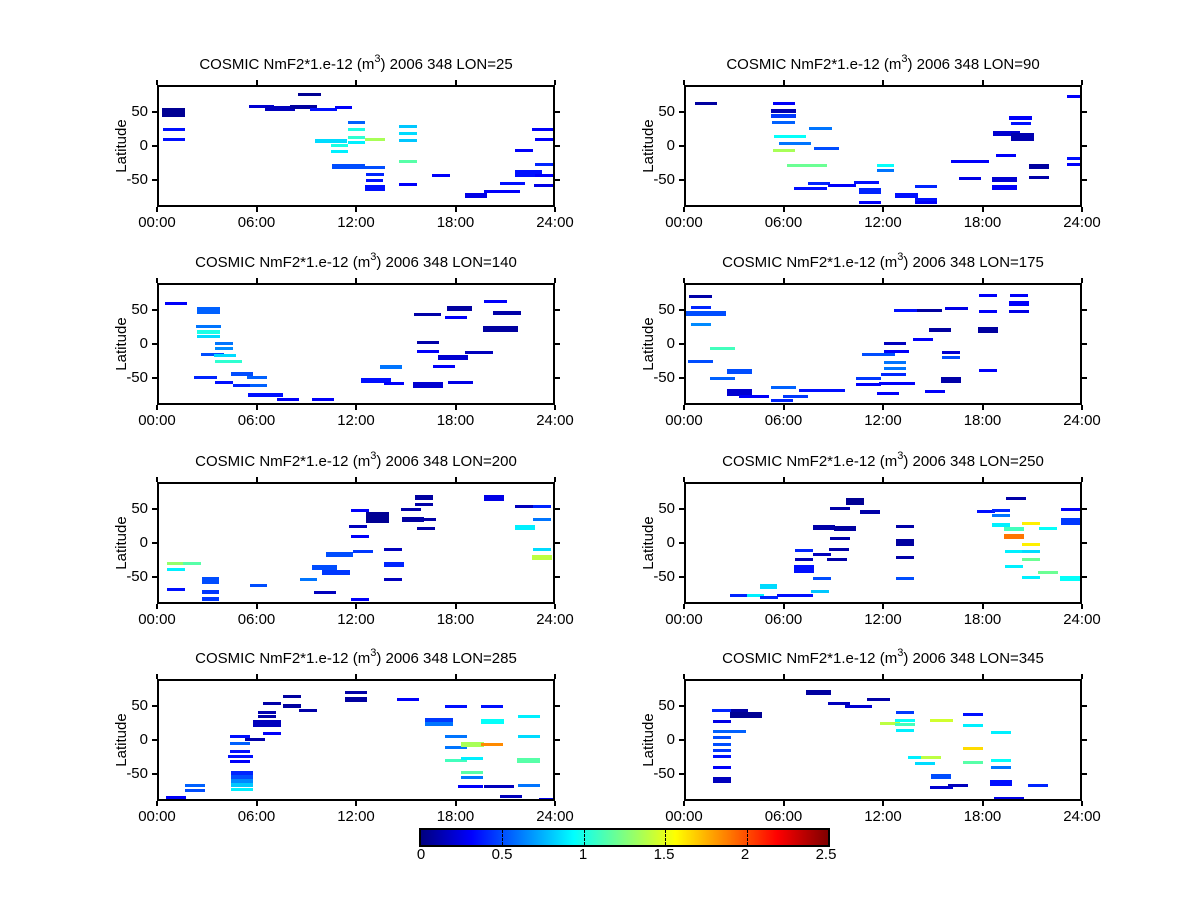  What do you see at coordinates (826, 854) in the screenshot?
I see `colorbar-tick-label: 2.5` at bounding box center [826, 854].